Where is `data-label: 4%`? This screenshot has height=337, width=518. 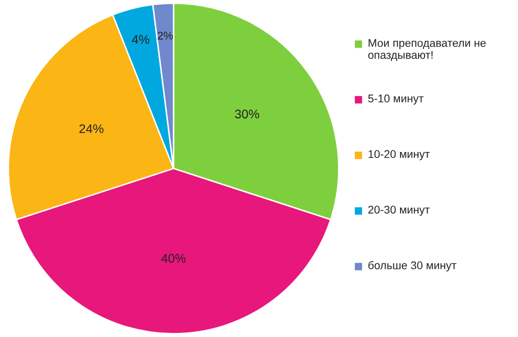 data-label: 4% is located at coordinates (141, 39).